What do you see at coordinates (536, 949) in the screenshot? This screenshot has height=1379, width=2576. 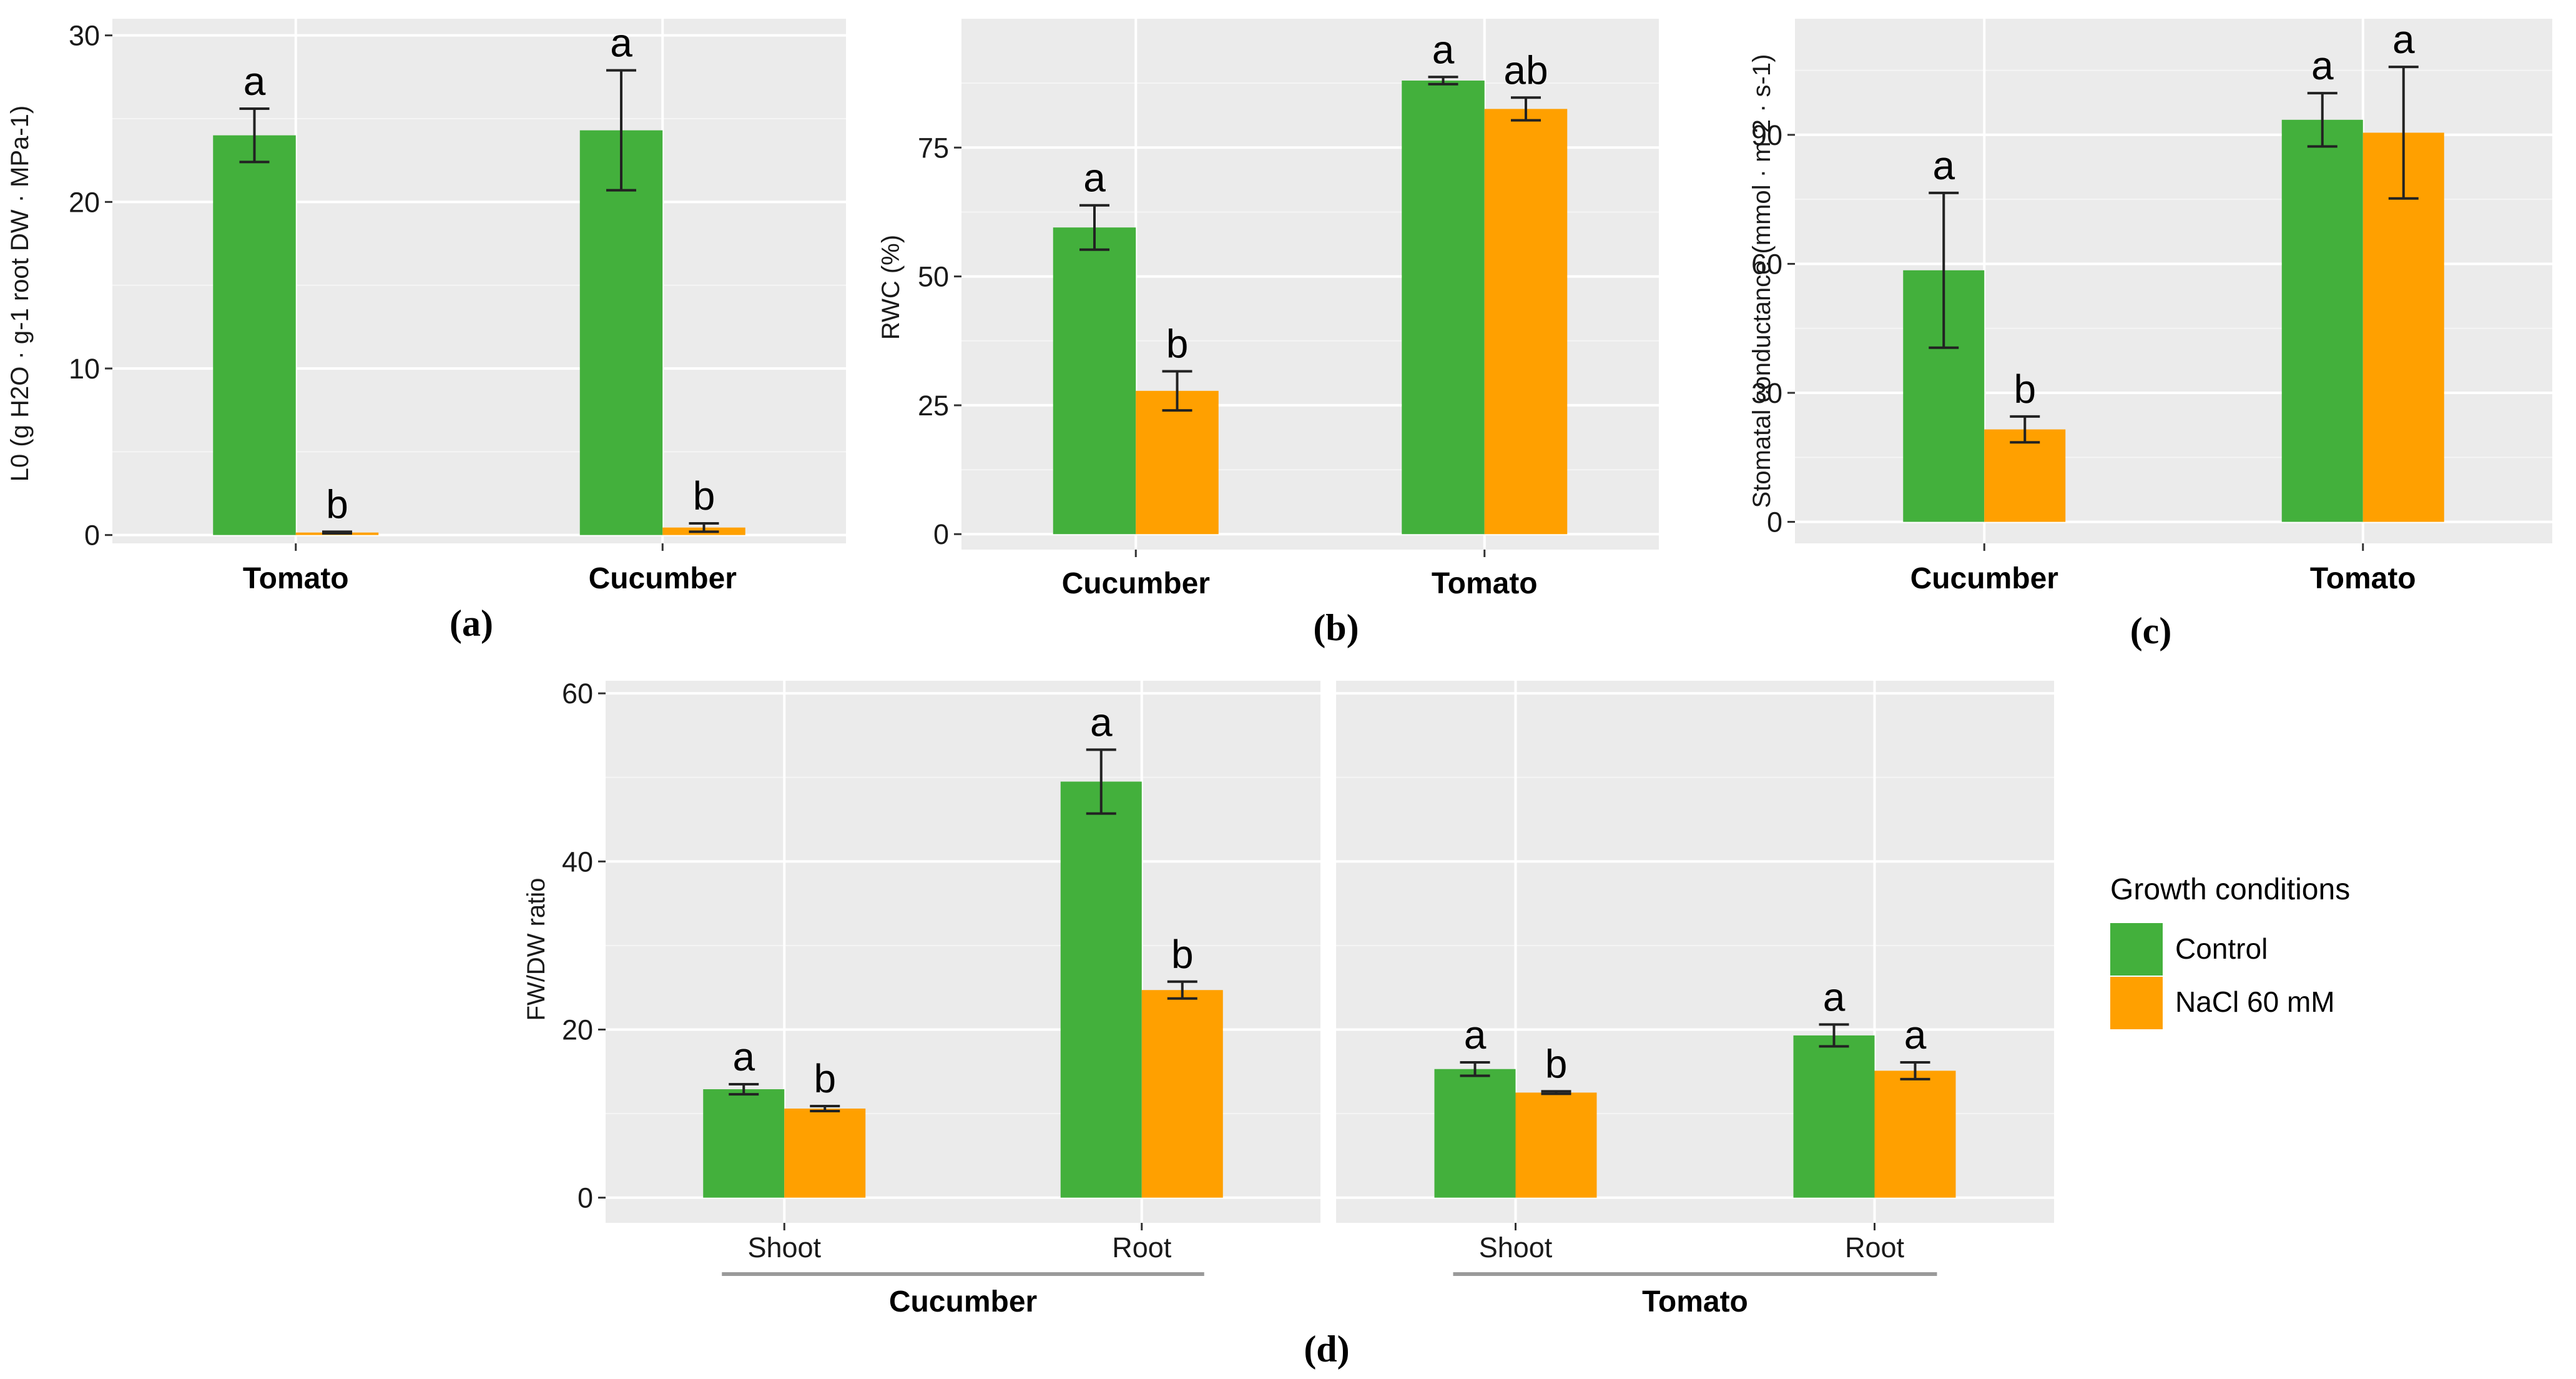 I see `y-axis-title: FW/DW ratio` at bounding box center [536, 949].